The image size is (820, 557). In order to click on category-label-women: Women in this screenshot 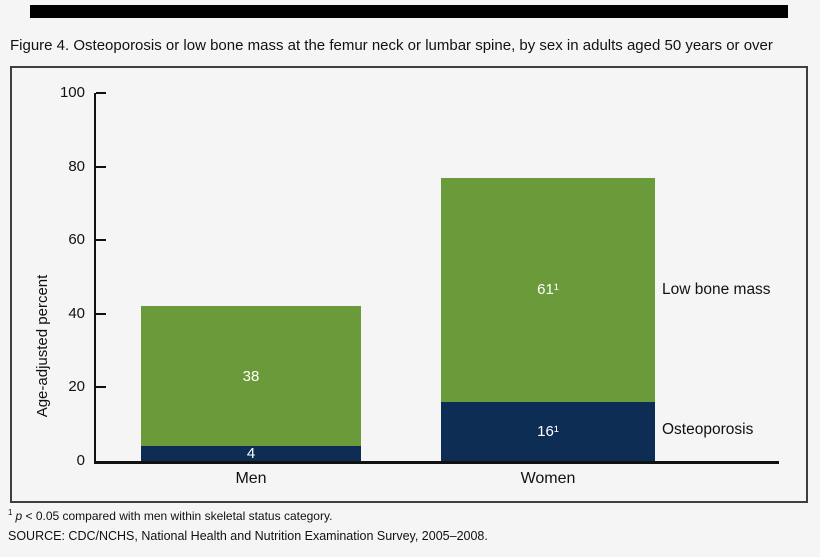, I will do `click(548, 478)`.